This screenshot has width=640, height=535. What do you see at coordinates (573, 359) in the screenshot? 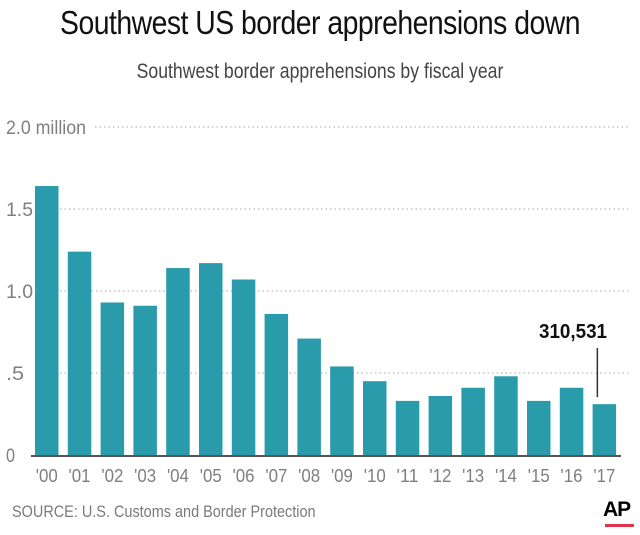
I see `annotations: 310,531` at bounding box center [573, 359].